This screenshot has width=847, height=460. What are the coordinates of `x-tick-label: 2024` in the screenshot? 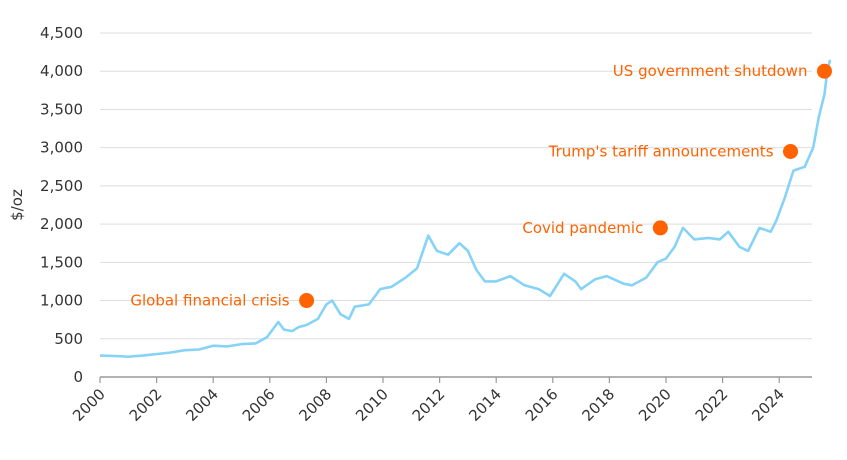 It's located at (768, 405).